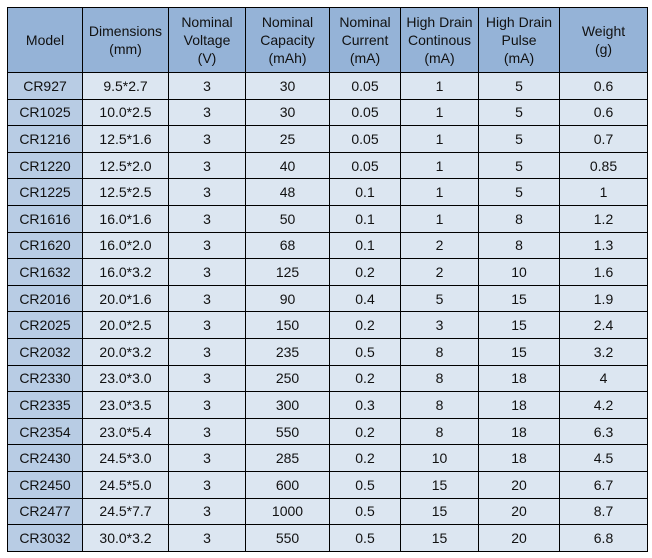 Image resolution: width=652 pixels, height=558 pixels. What do you see at coordinates (603, 538) in the screenshot?
I see `table-cell: 6.8` at bounding box center [603, 538].